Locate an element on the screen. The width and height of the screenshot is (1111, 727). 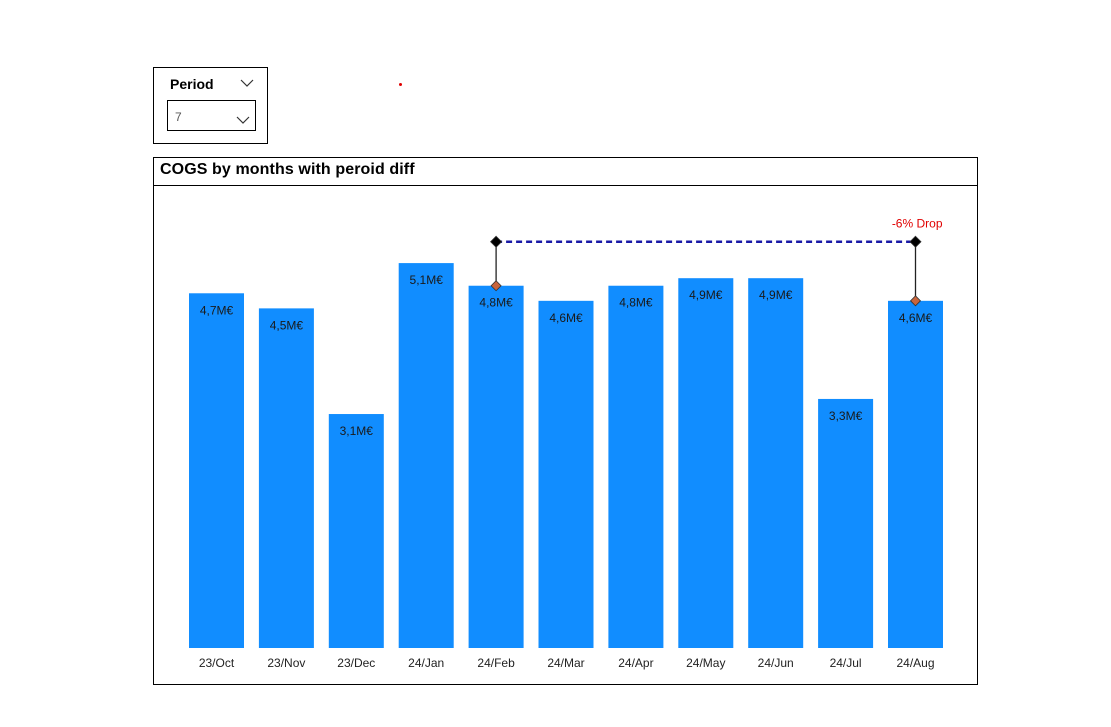
slicer-title: Period is located at coordinates (192, 84).